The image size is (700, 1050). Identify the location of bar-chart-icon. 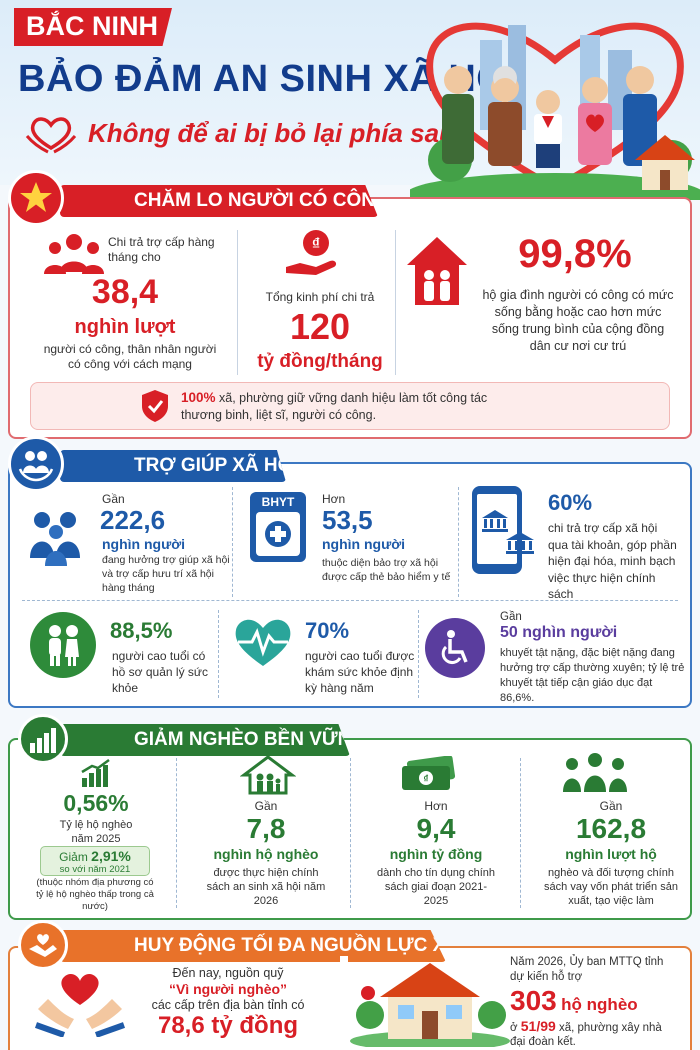
(43, 739).